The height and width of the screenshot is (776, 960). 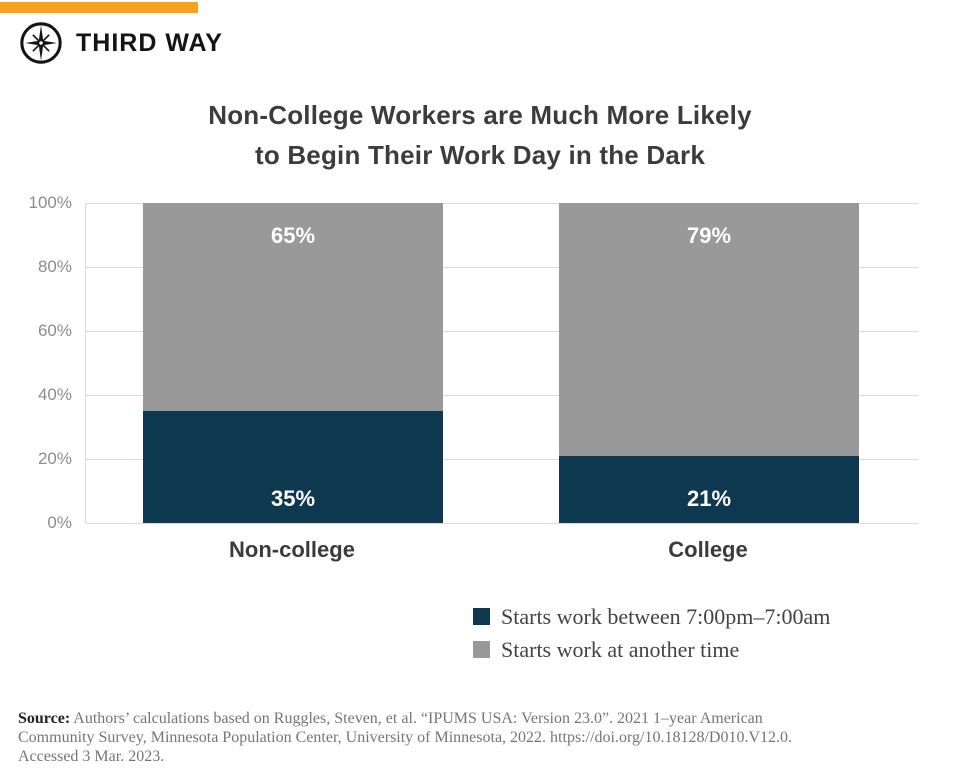 What do you see at coordinates (293, 498) in the screenshot?
I see `bar-value-label: 35%` at bounding box center [293, 498].